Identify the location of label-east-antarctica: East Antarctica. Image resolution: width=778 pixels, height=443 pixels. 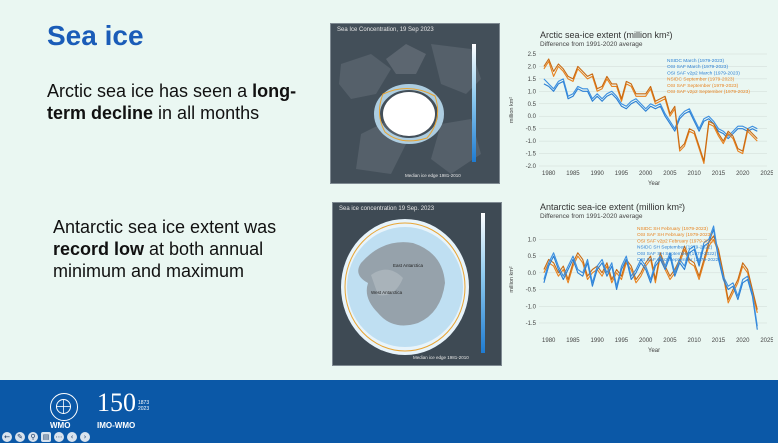
(408, 265).